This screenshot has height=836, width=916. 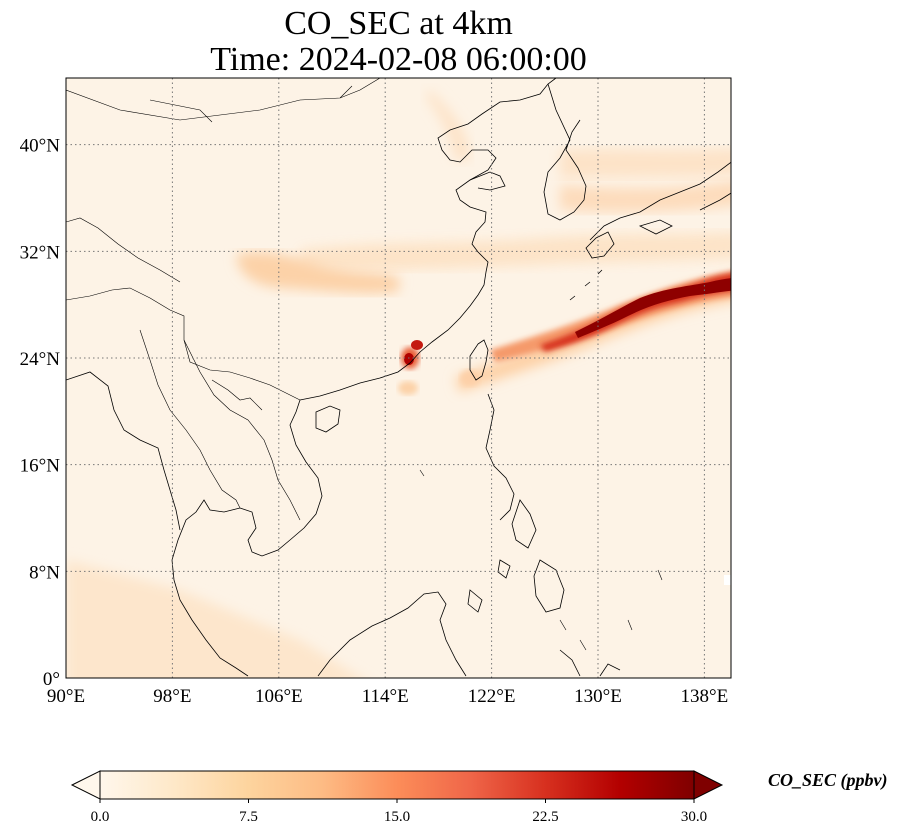 What do you see at coordinates (40, 466) in the screenshot?
I see `lat-tick-label: 16°N` at bounding box center [40, 466].